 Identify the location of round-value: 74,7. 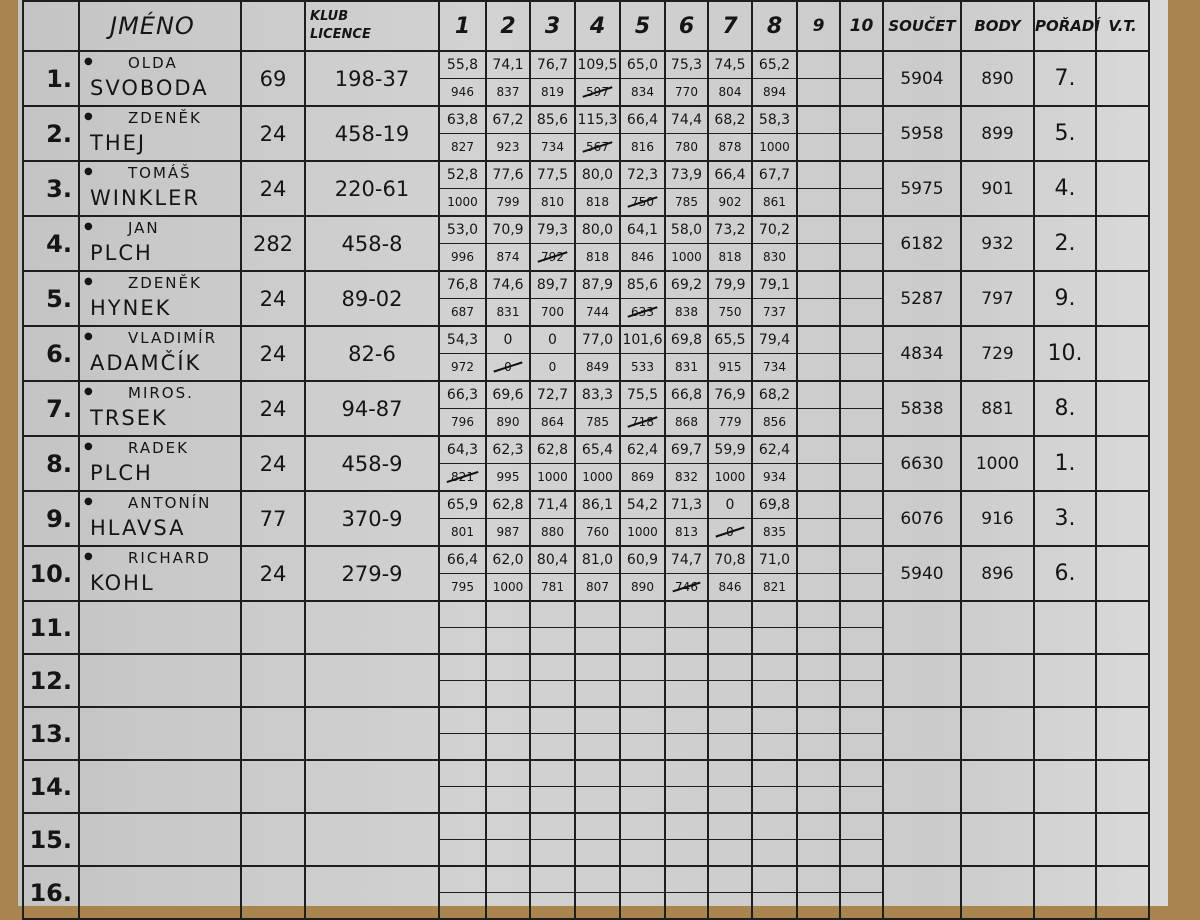
(686, 560).